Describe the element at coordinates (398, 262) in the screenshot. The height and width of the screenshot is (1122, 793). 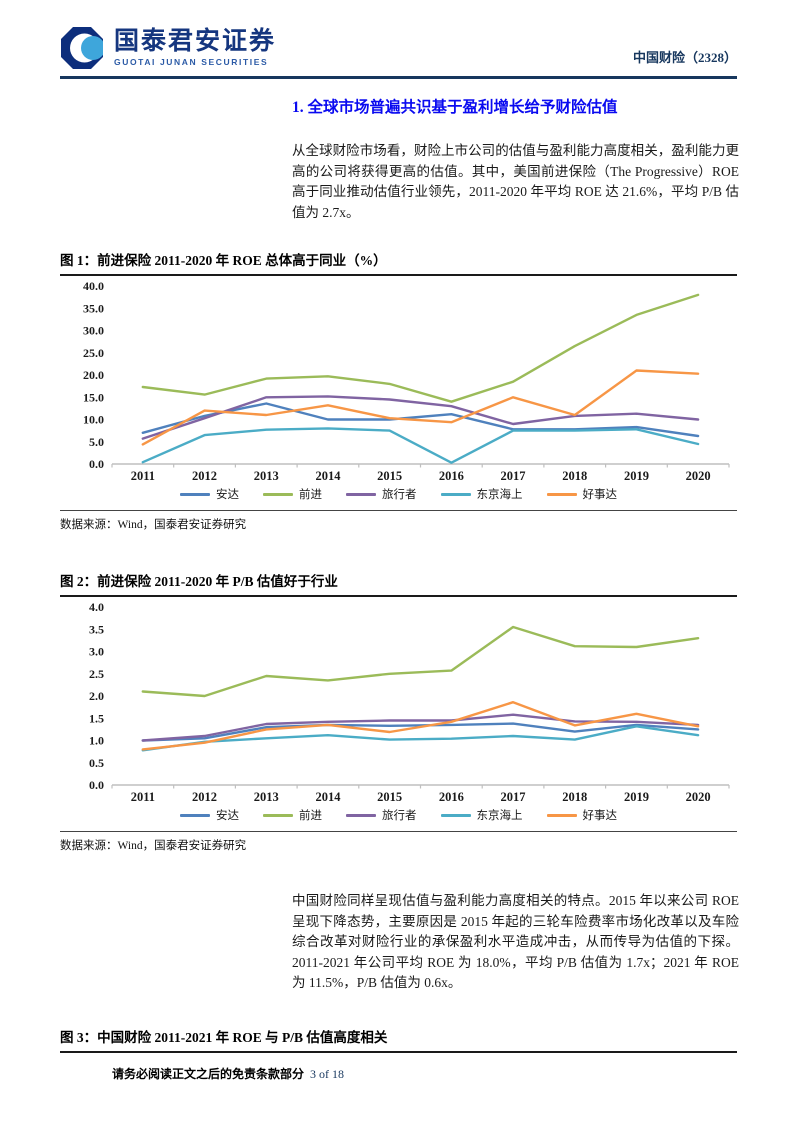
I see `figure-1-caption: 图 1：前进保险 2011-2020 年 ROE 总体高于同业（%）` at that location.